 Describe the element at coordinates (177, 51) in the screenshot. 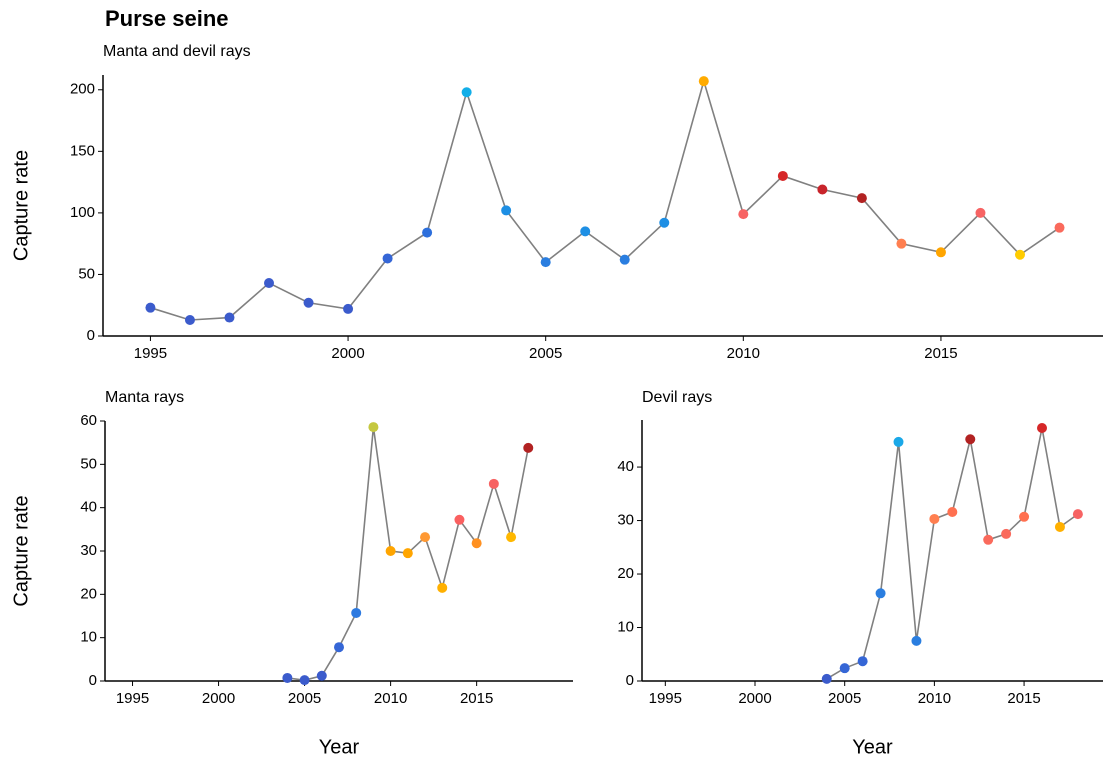

I see `panel-subtitle: Manta and devil rays` at that location.